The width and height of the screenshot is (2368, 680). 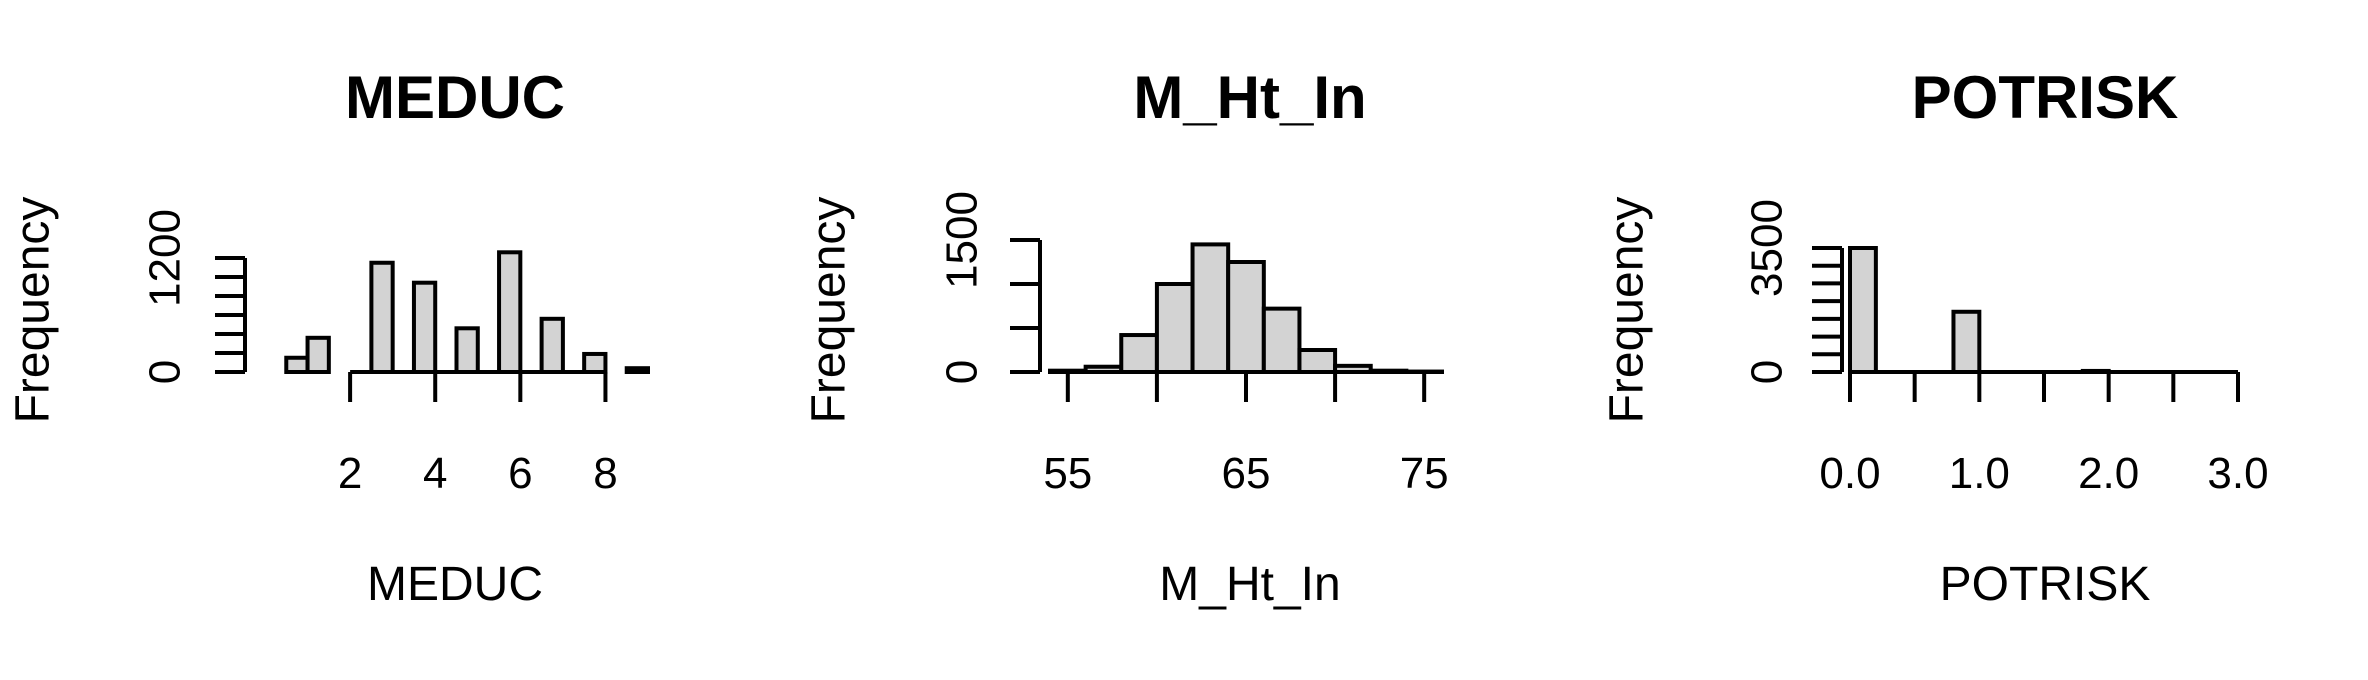 I want to click on x-axis-title: M_Ht_In, so click(x=1249, y=584).